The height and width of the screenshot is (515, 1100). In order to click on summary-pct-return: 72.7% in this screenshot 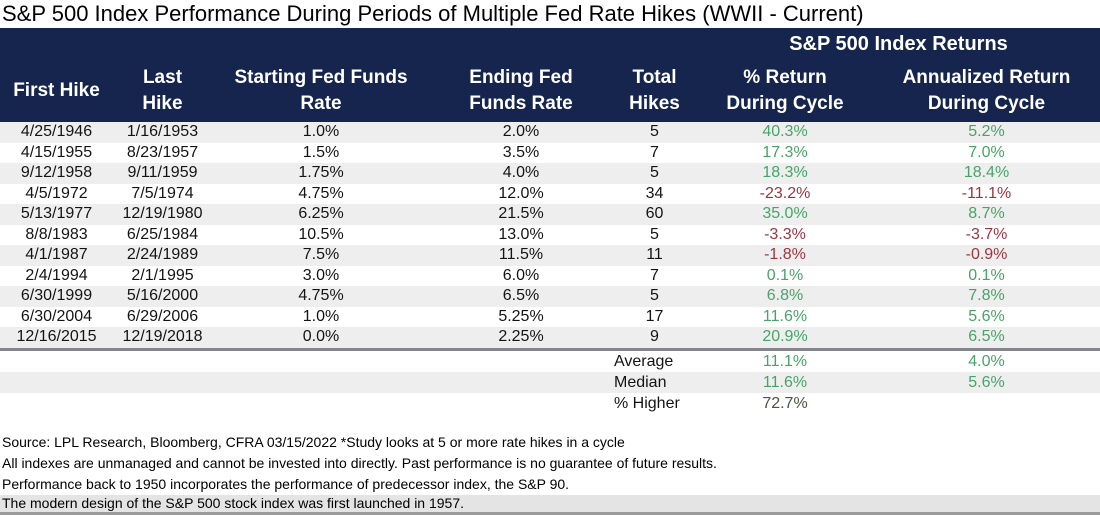, I will do `click(785, 403)`.